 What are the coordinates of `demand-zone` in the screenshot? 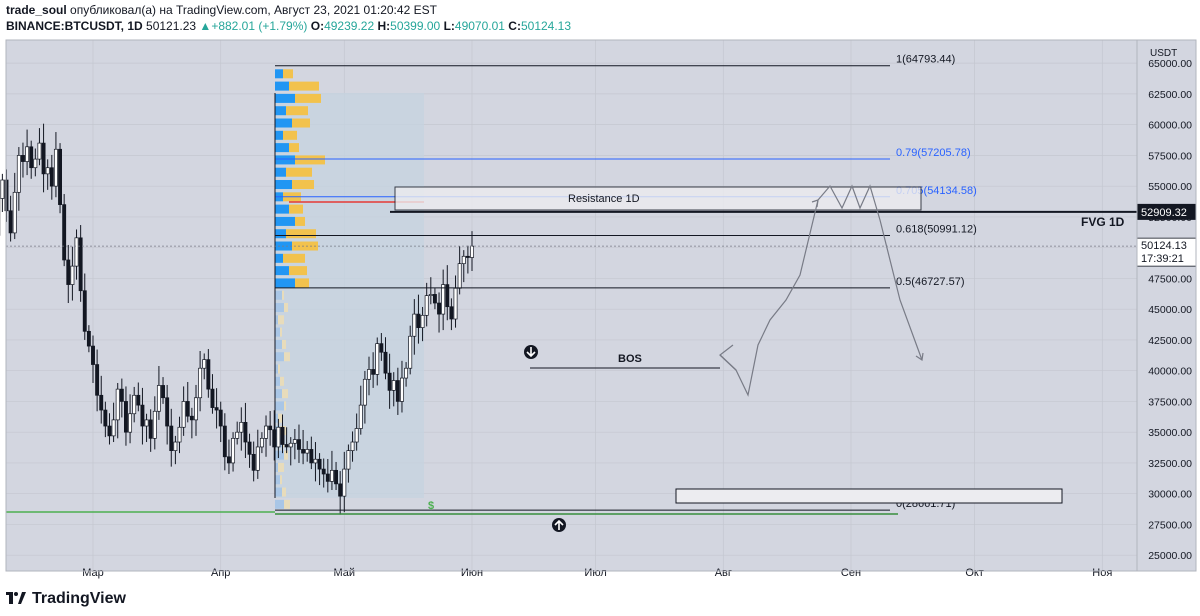 It's located at (869, 496).